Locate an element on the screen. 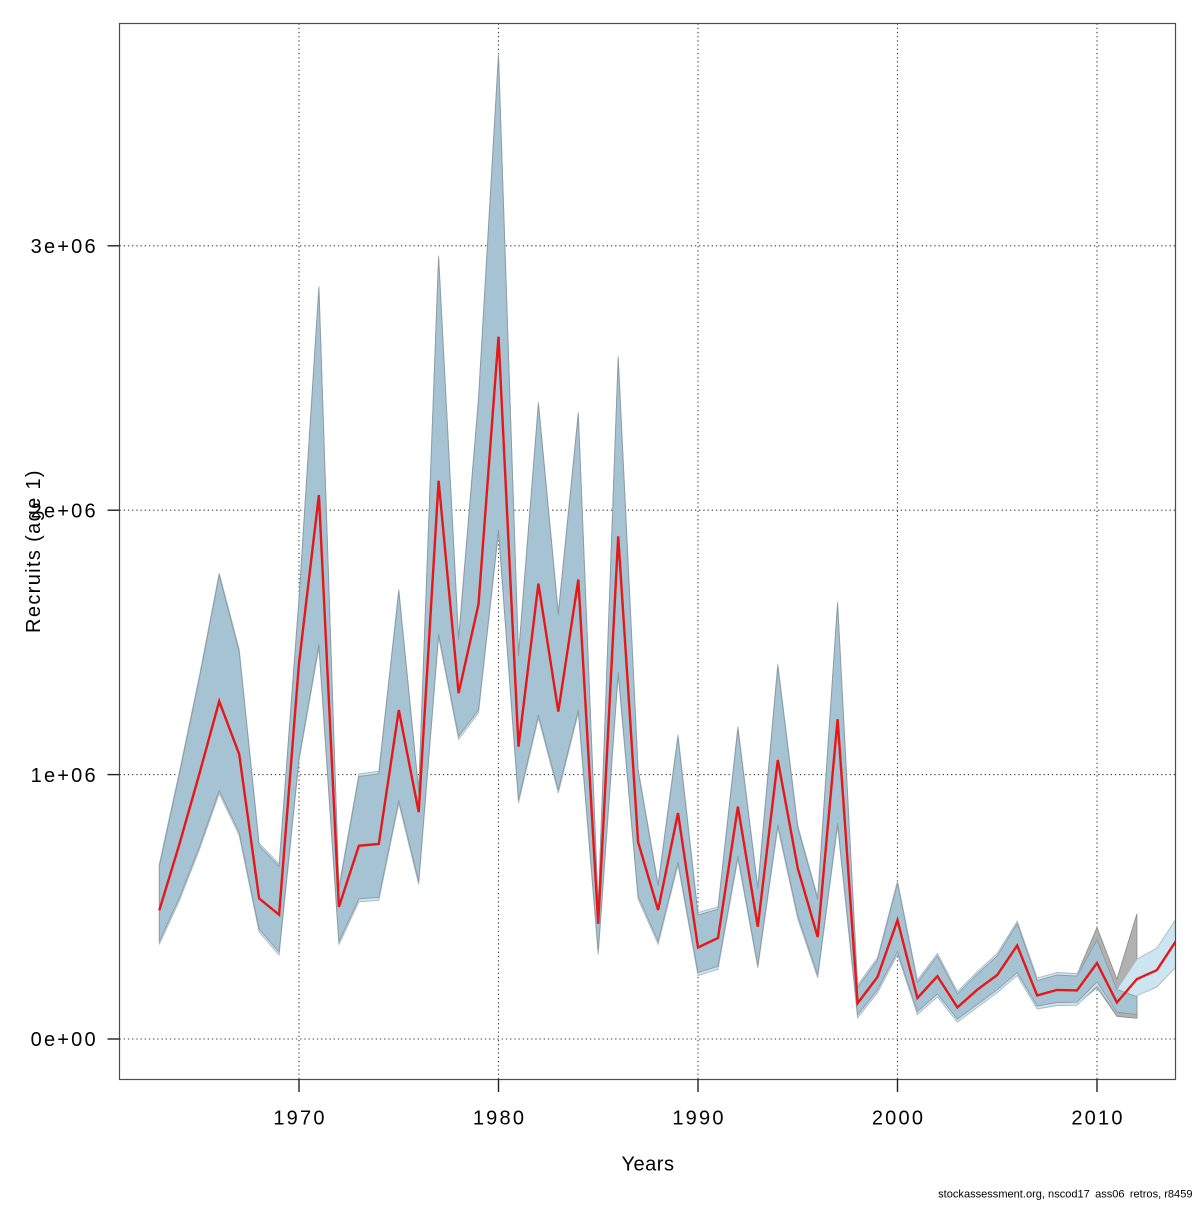 This screenshot has width=1200, height=1205. svg-text: 1970 is located at coordinates (299, 1119).